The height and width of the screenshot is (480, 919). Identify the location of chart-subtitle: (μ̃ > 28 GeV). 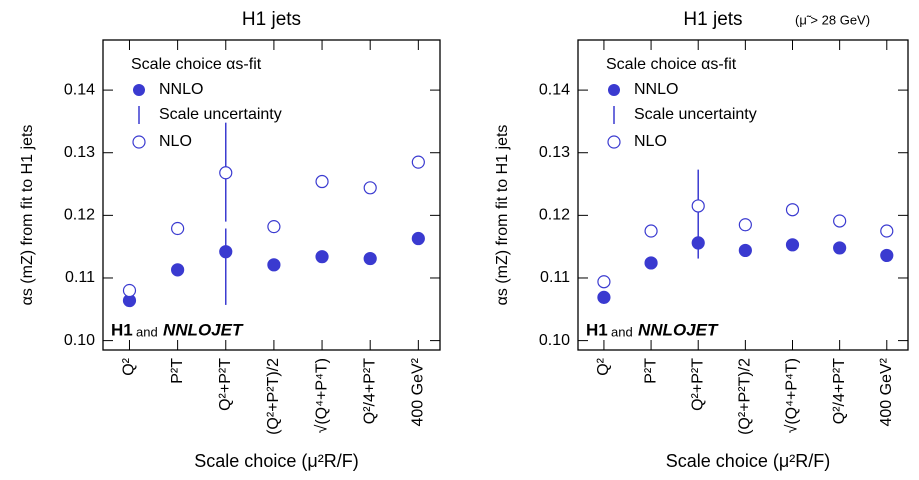
(832, 19).